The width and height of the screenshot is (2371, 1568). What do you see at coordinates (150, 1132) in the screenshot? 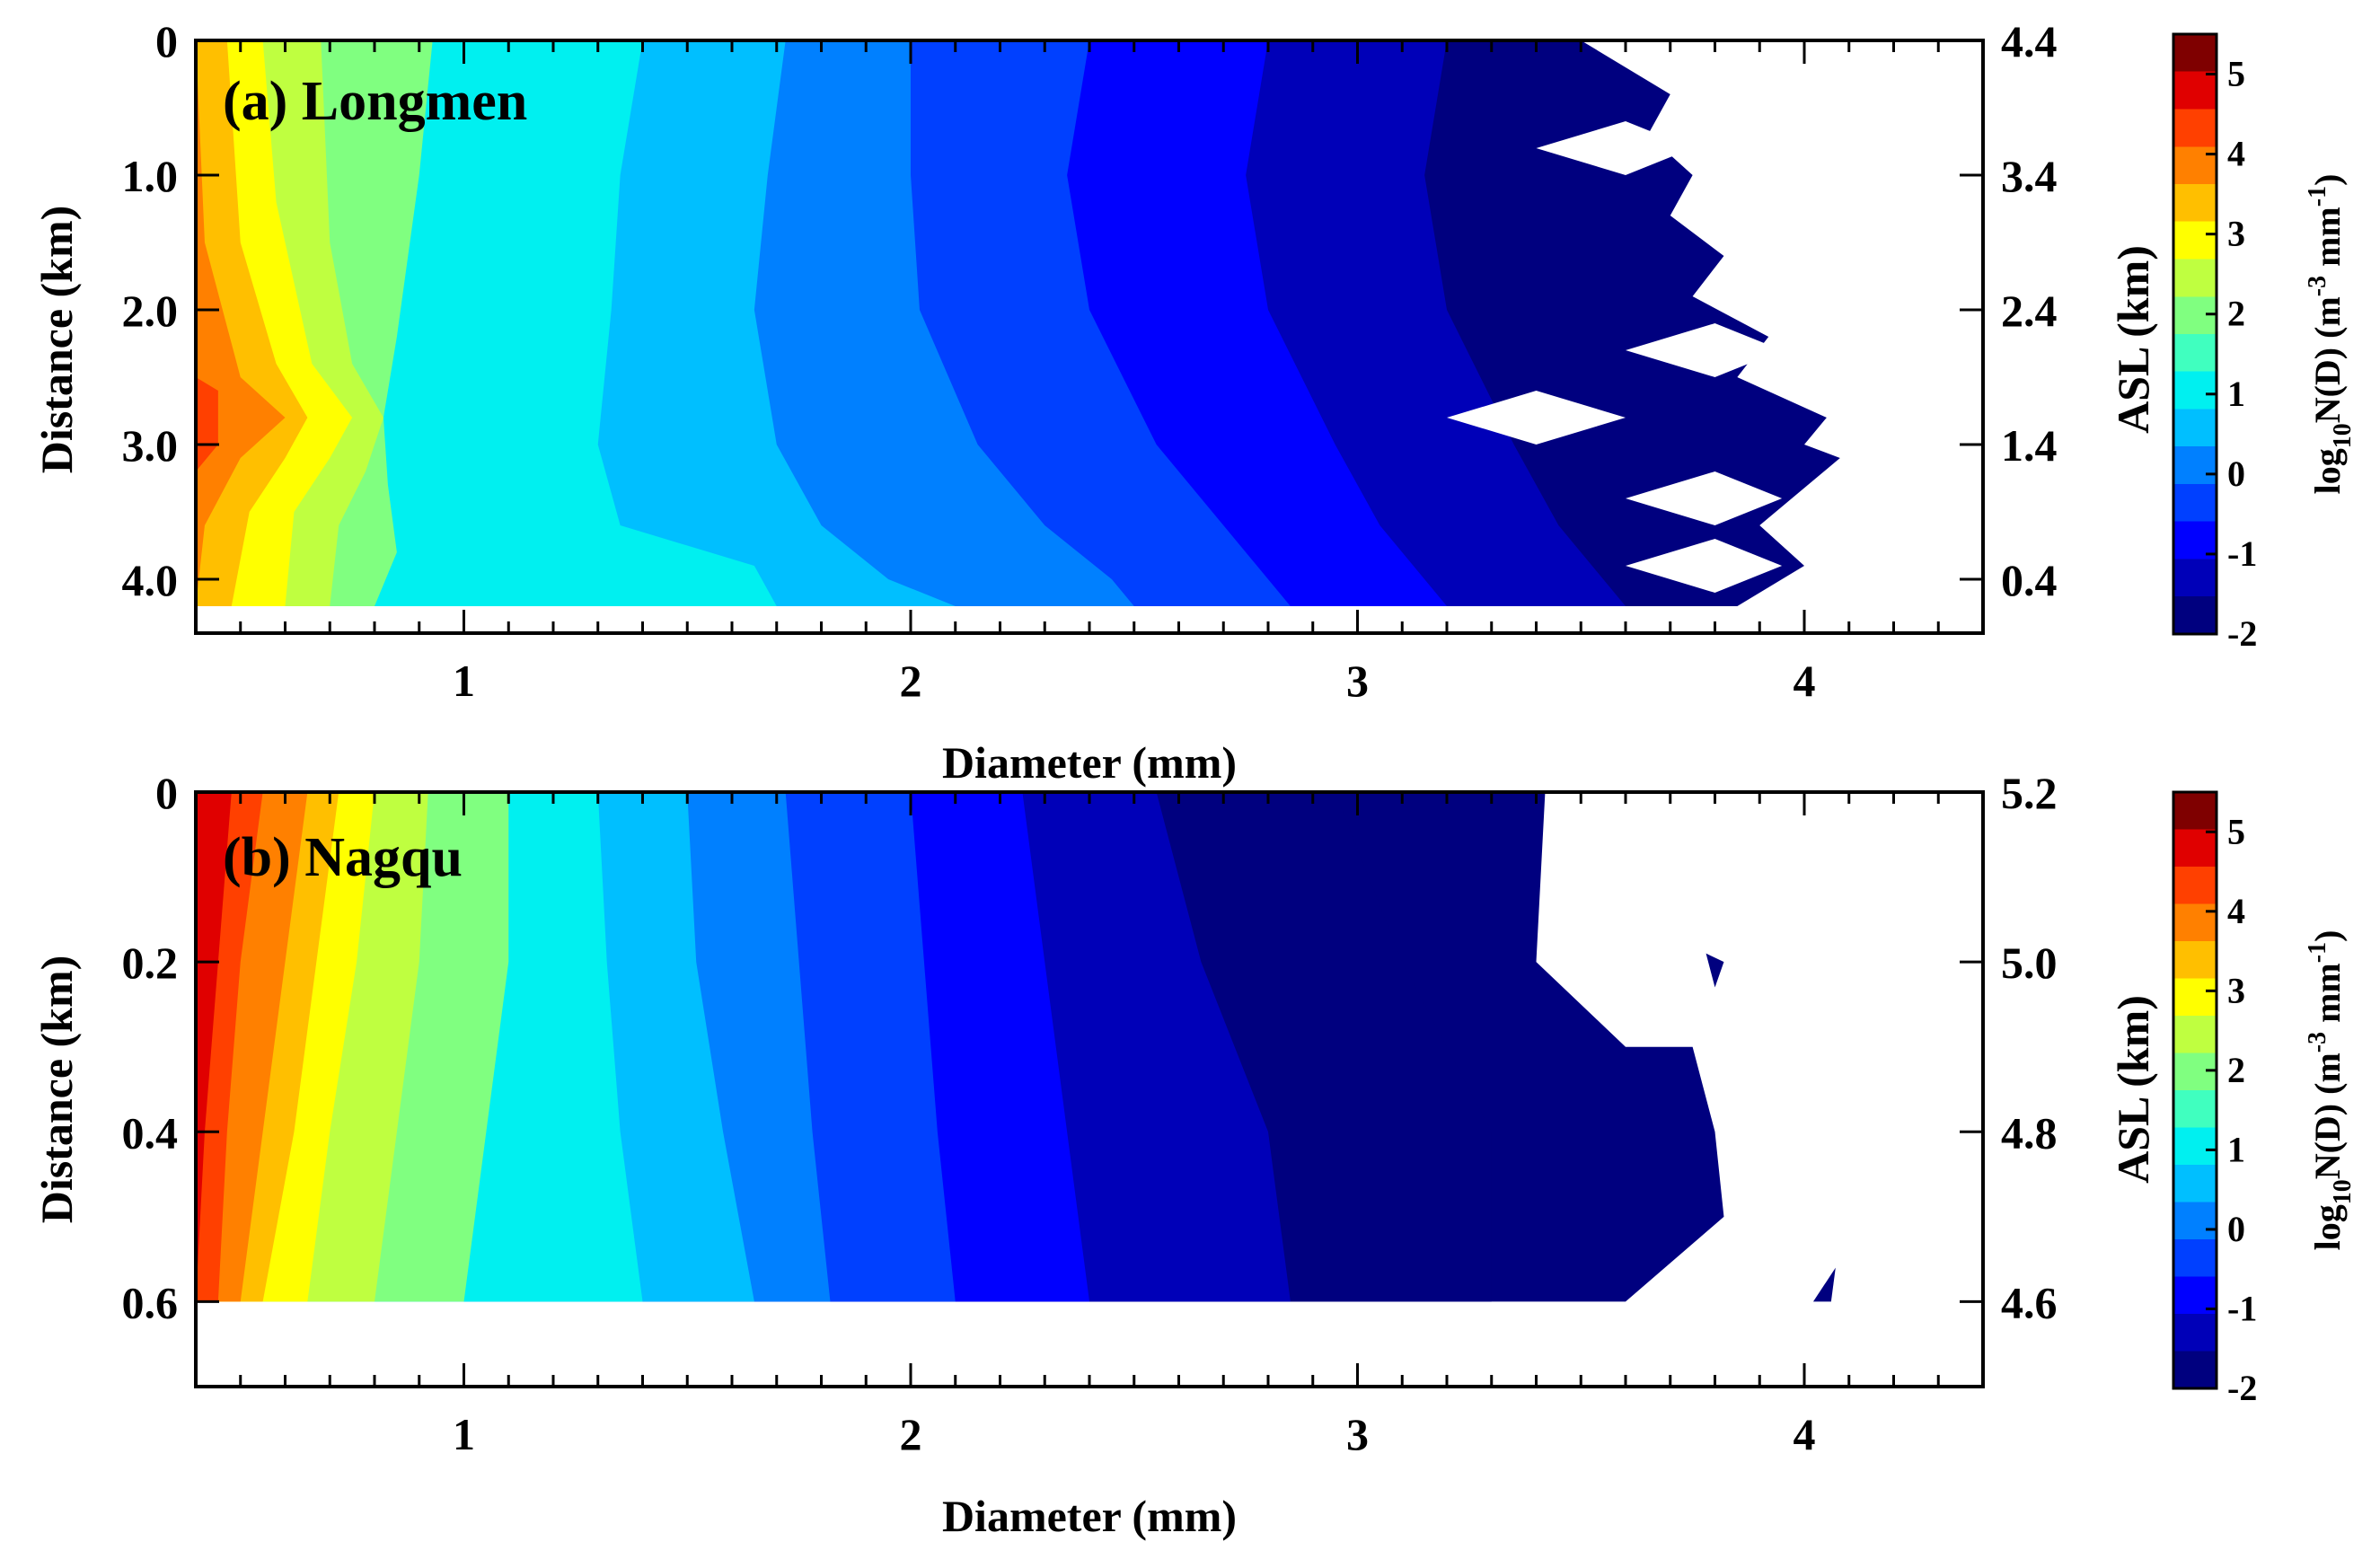
I see `y-tick-label: 0.4` at bounding box center [150, 1132].